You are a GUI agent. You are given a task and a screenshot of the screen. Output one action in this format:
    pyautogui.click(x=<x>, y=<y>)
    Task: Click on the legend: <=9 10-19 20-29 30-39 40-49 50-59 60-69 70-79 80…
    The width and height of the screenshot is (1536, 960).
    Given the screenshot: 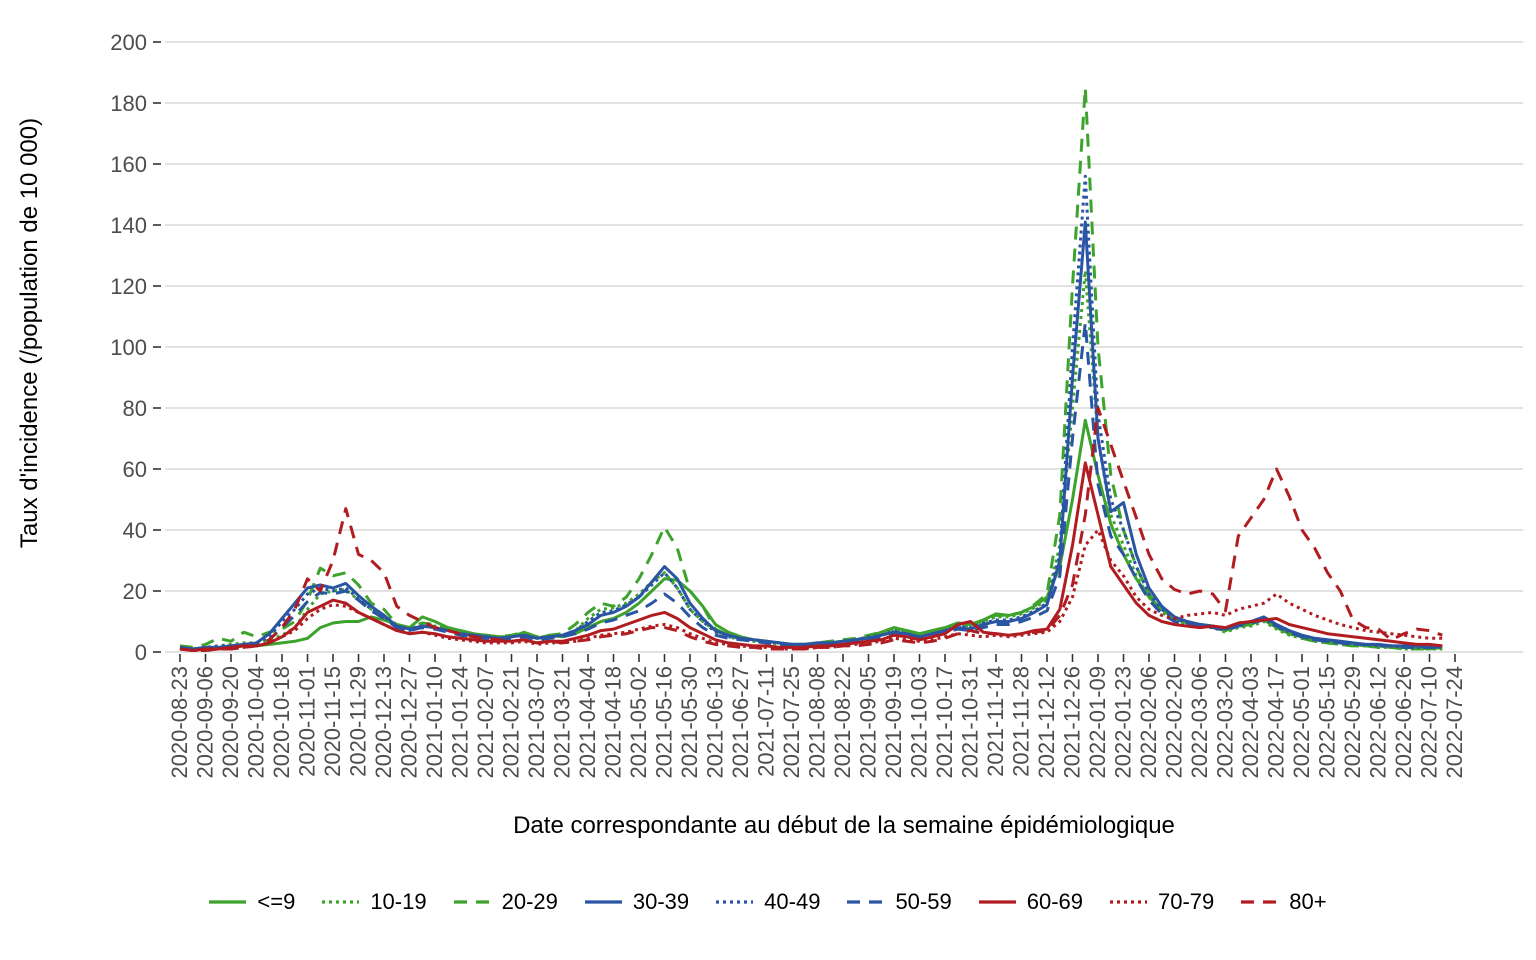 What is the action you would take?
    pyautogui.click(x=768, y=902)
    